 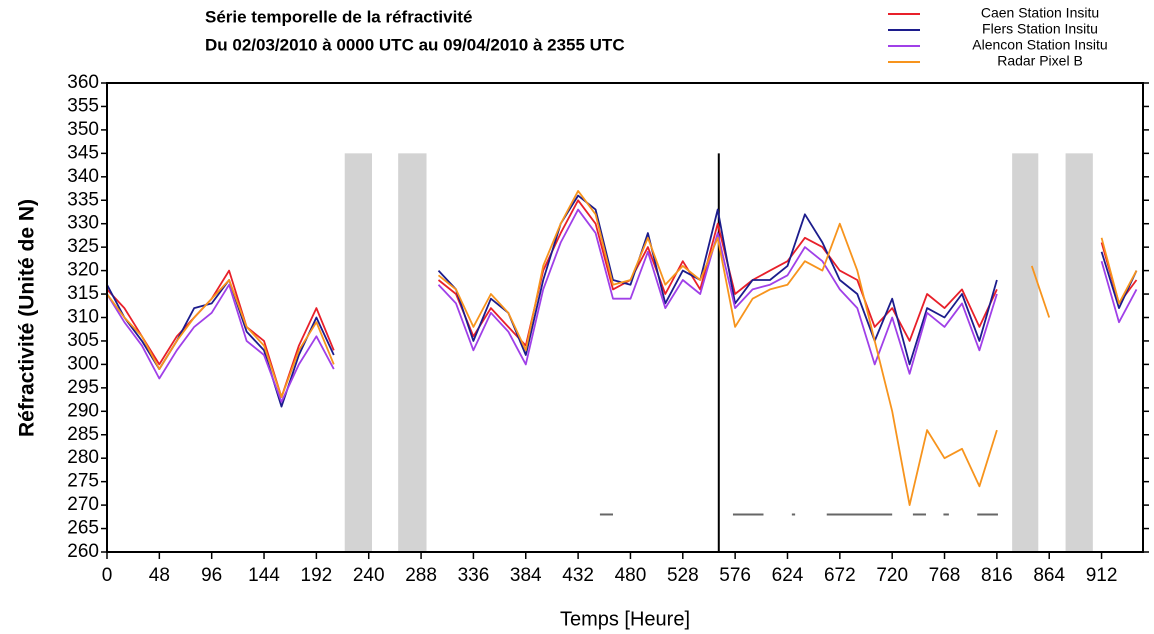 I want to click on x-tick-label: 720, so click(x=892, y=575).